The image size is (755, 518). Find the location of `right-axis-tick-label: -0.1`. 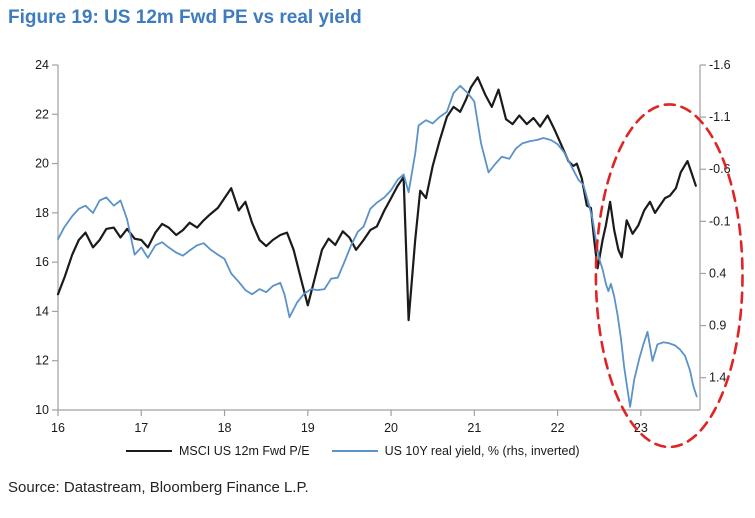

right-axis-tick-label: -0.1 is located at coordinates (720, 221).